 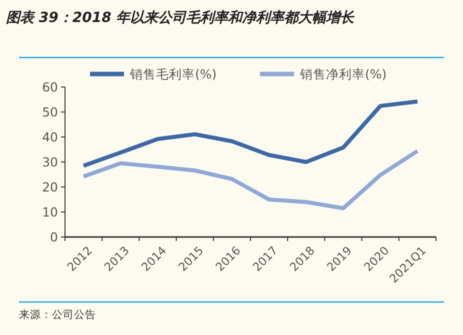 I want to click on ytick: 10, so click(x=50, y=212).